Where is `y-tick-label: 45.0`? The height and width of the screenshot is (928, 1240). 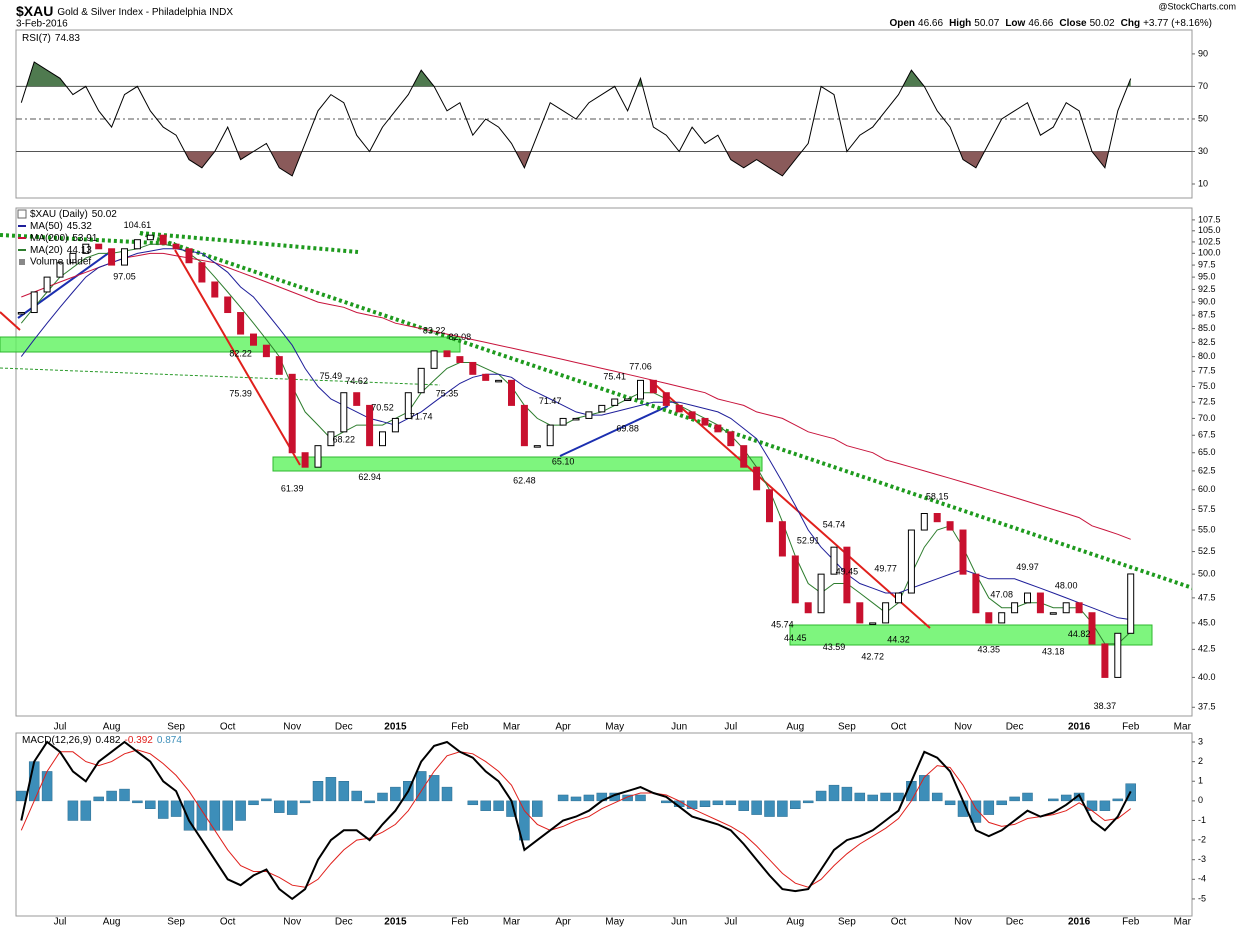 y-tick-label: 45.0 is located at coordinates (1207, 622).